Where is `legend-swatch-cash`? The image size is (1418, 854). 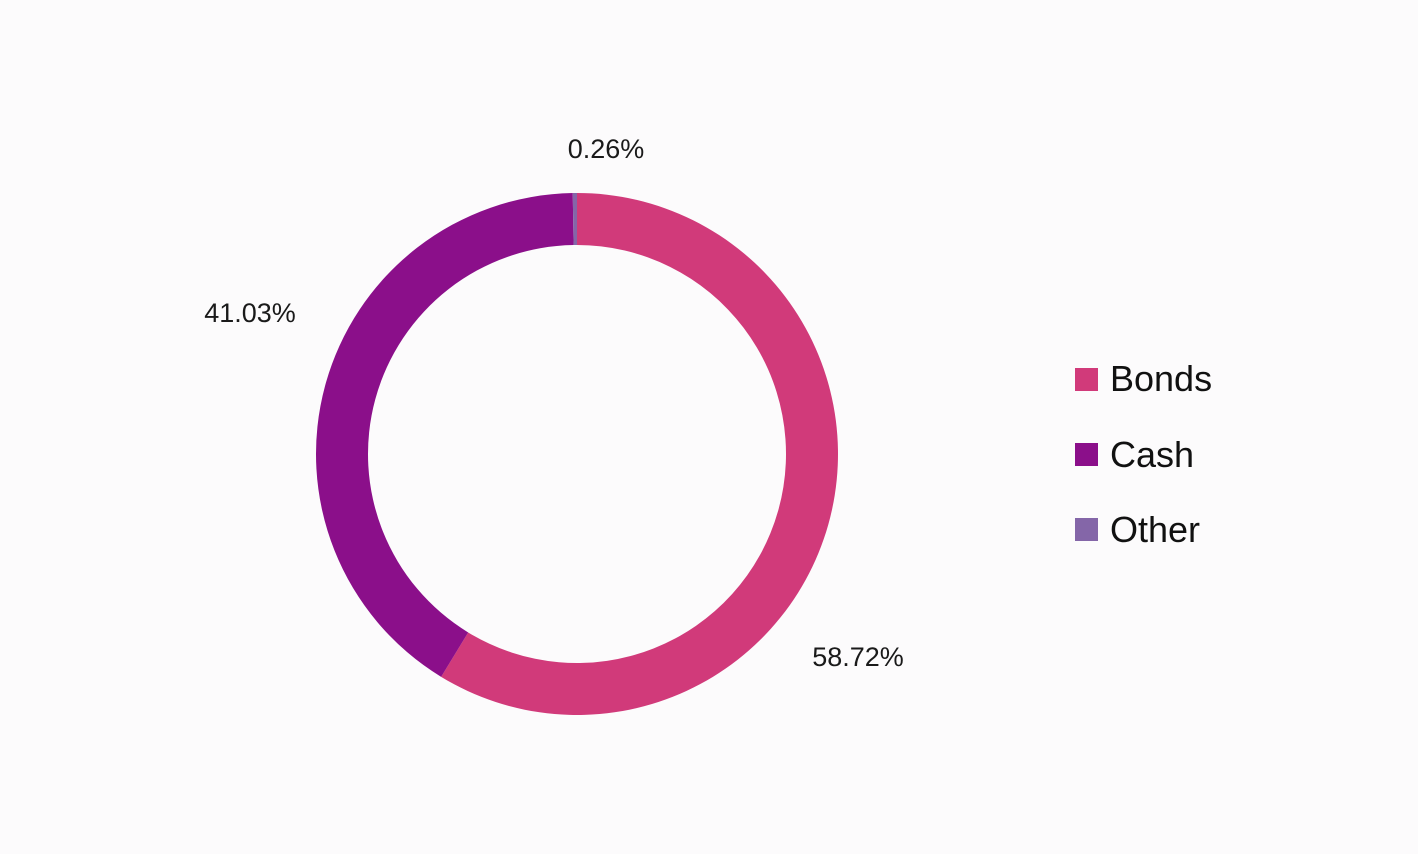 legend-swatch-cash is located at coordinates (1086, 454).